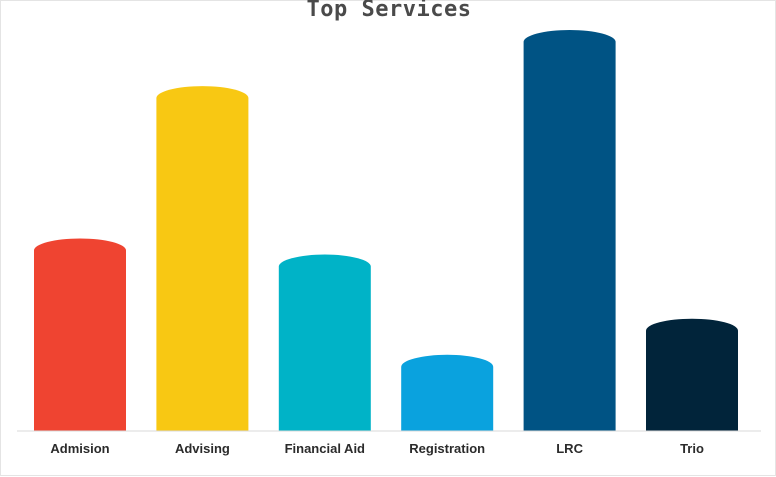  What do you see at coordinates (569, 448) in the screenshot?
I see `x-tick-label: LRC` at bounding box center [569, 448].